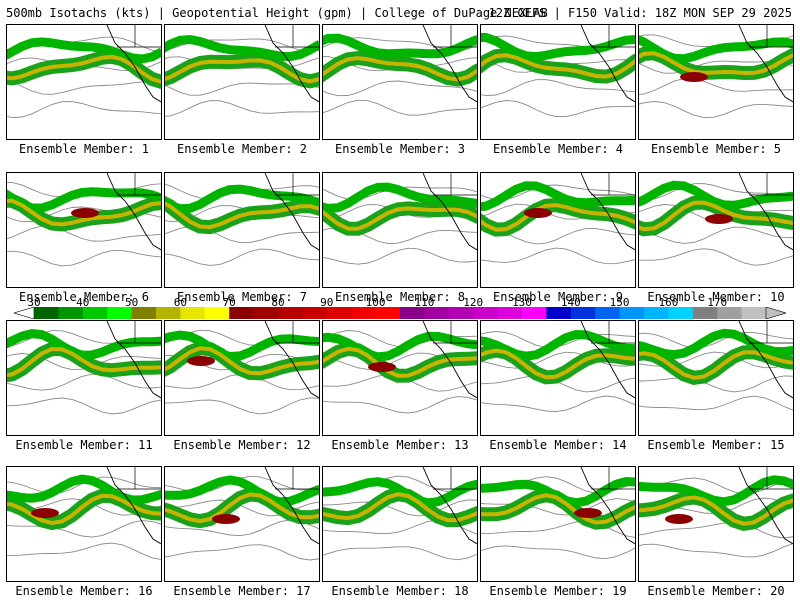 The width and height of the screenshot is (800, 600). Describe the element at coordinates (375, 302) in the screenshot. I see `colorbar-tick-label: 100` at that location.